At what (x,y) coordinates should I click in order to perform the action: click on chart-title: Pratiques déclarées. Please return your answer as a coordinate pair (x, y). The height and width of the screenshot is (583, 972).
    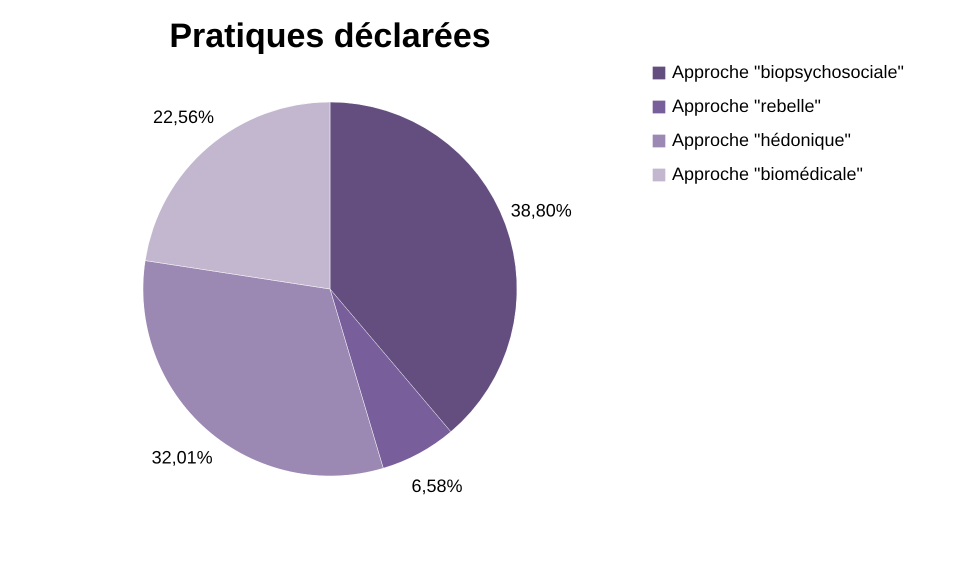
    Looking at the image, I should click on (330, 36).